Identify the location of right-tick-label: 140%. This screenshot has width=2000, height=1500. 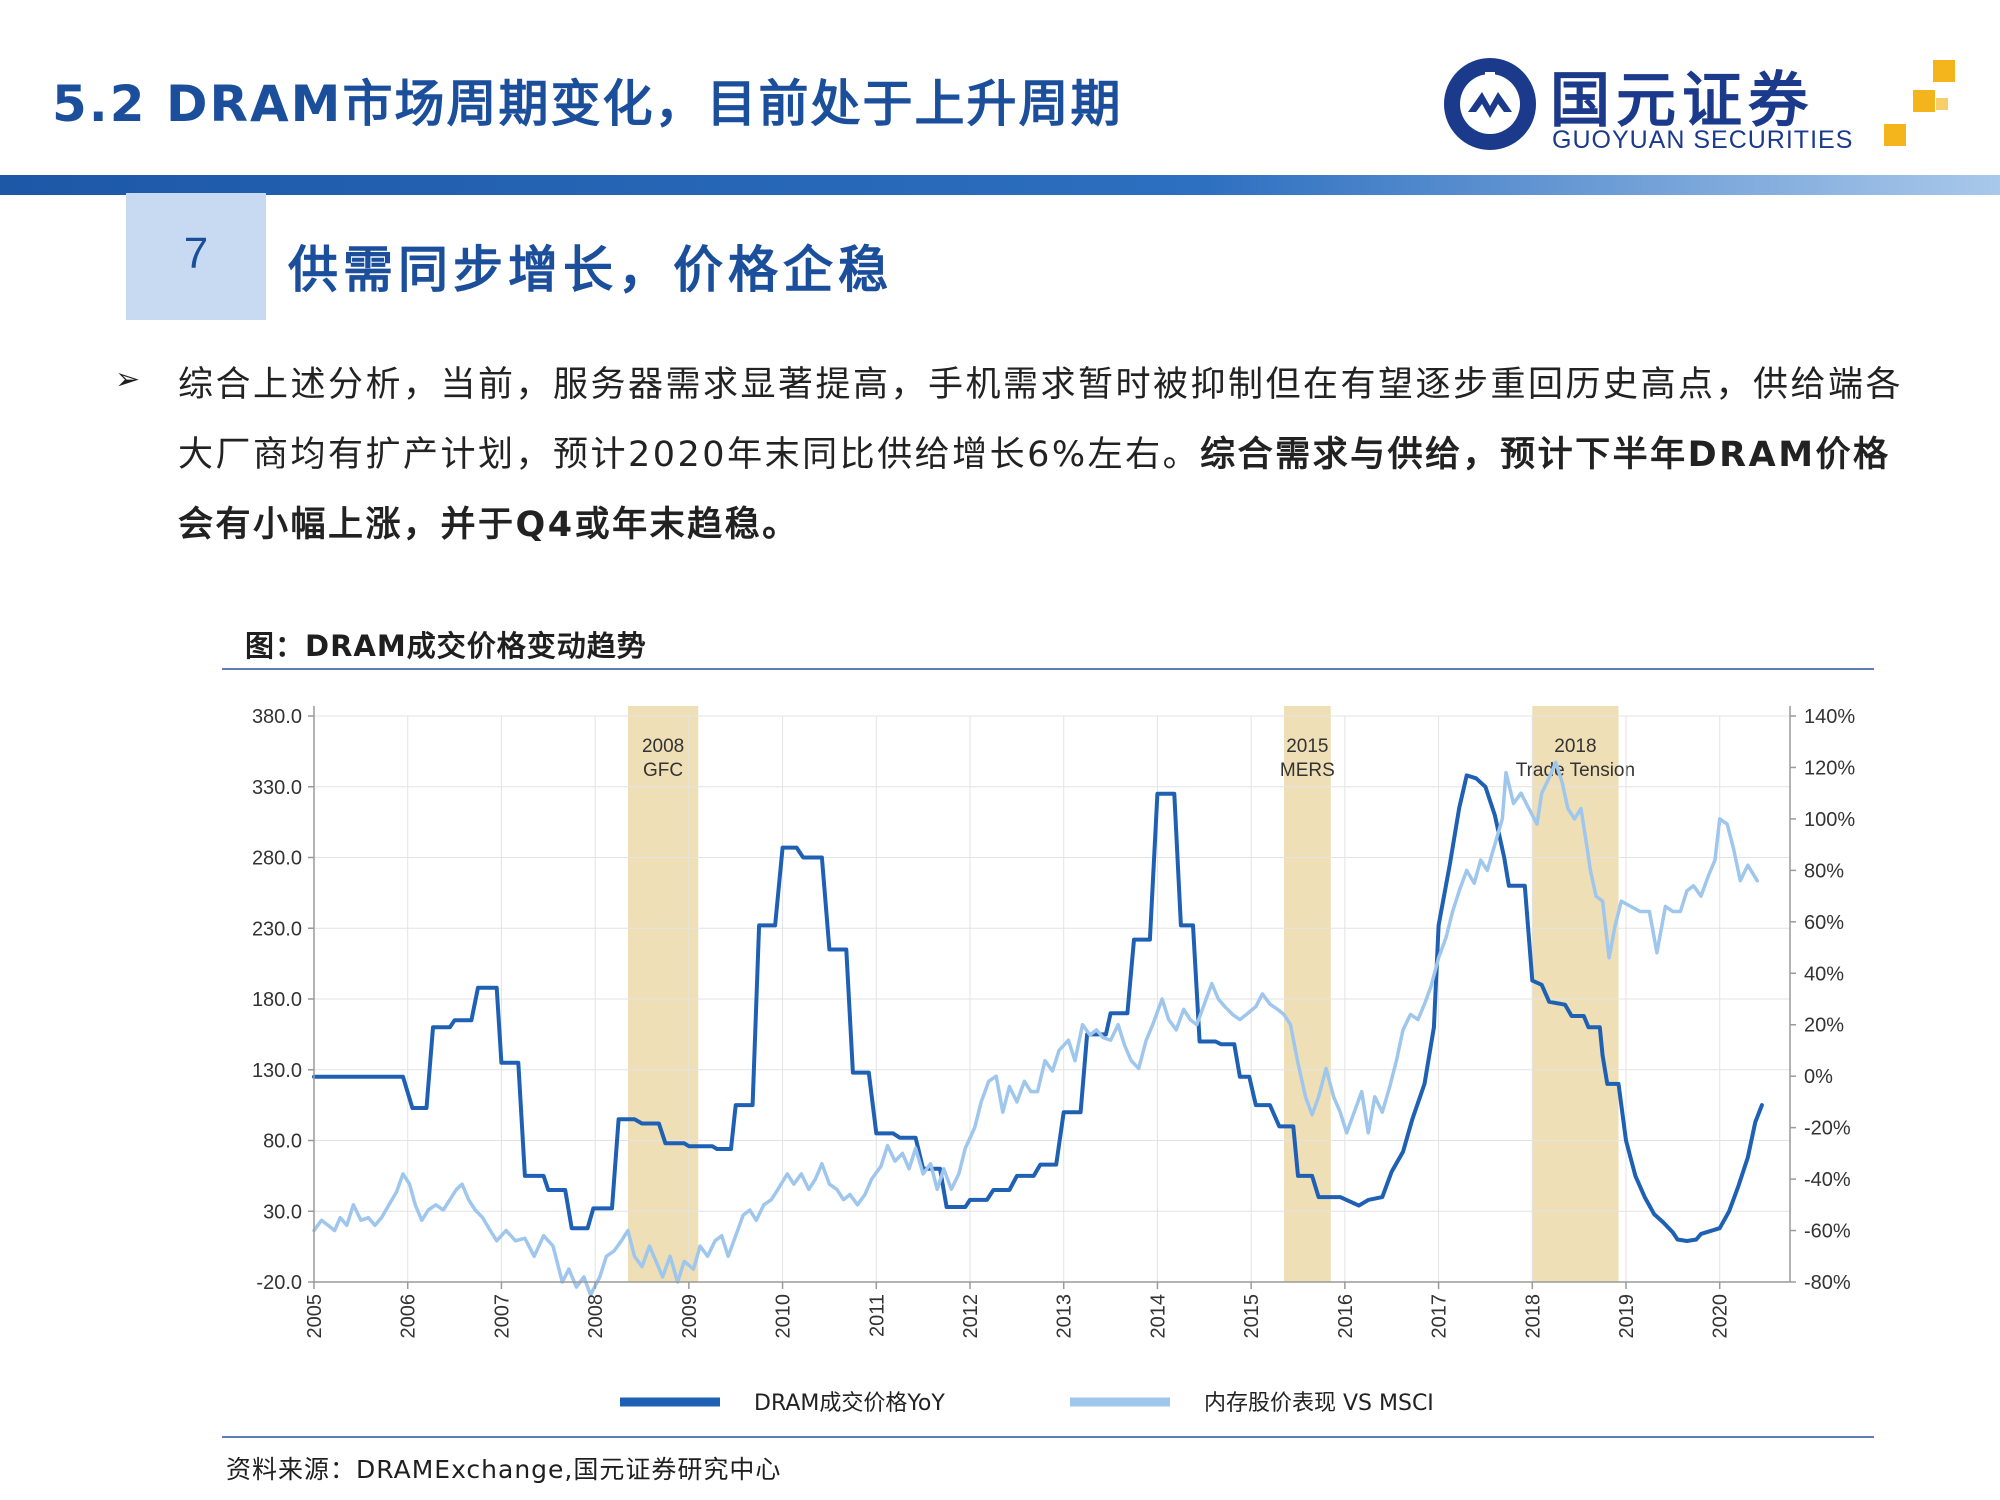
(1829, 717).